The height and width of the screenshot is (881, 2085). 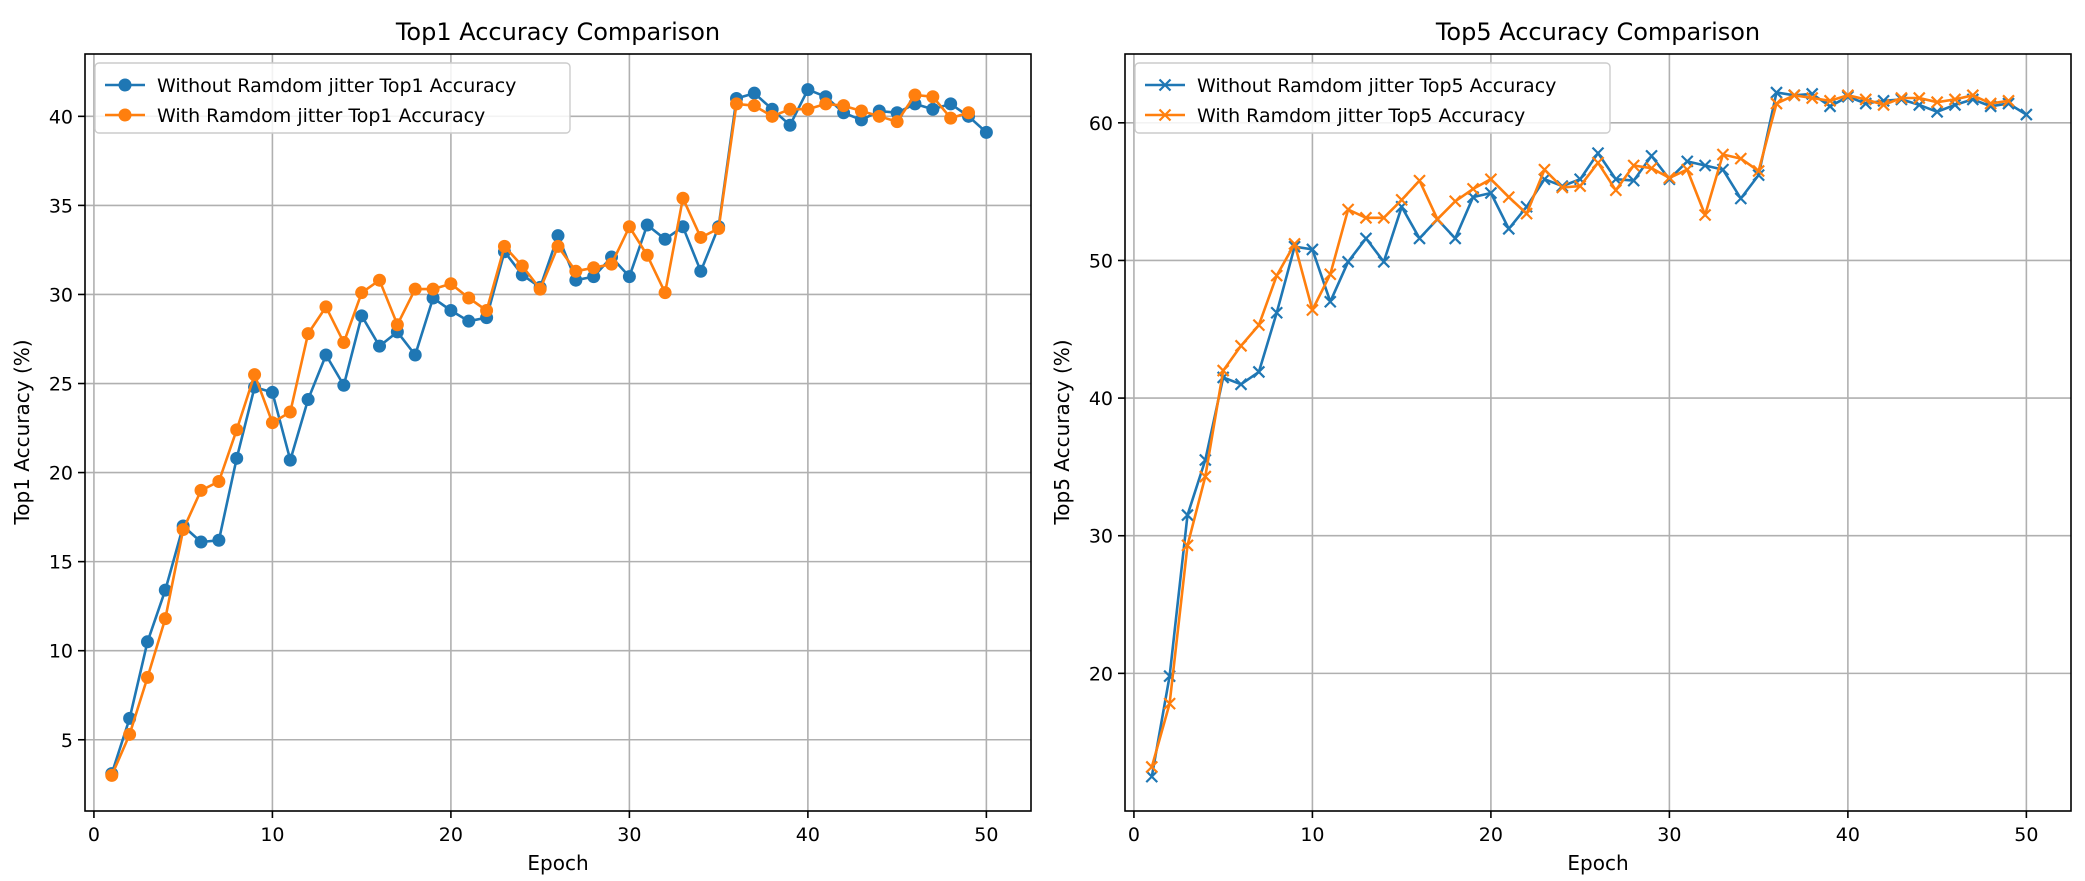 What do you see at coordinates (1062, 432) in the screenshot?
I see `y-axis-label: Top5 Accuracy (%)` at bounding box center [1062, 432].